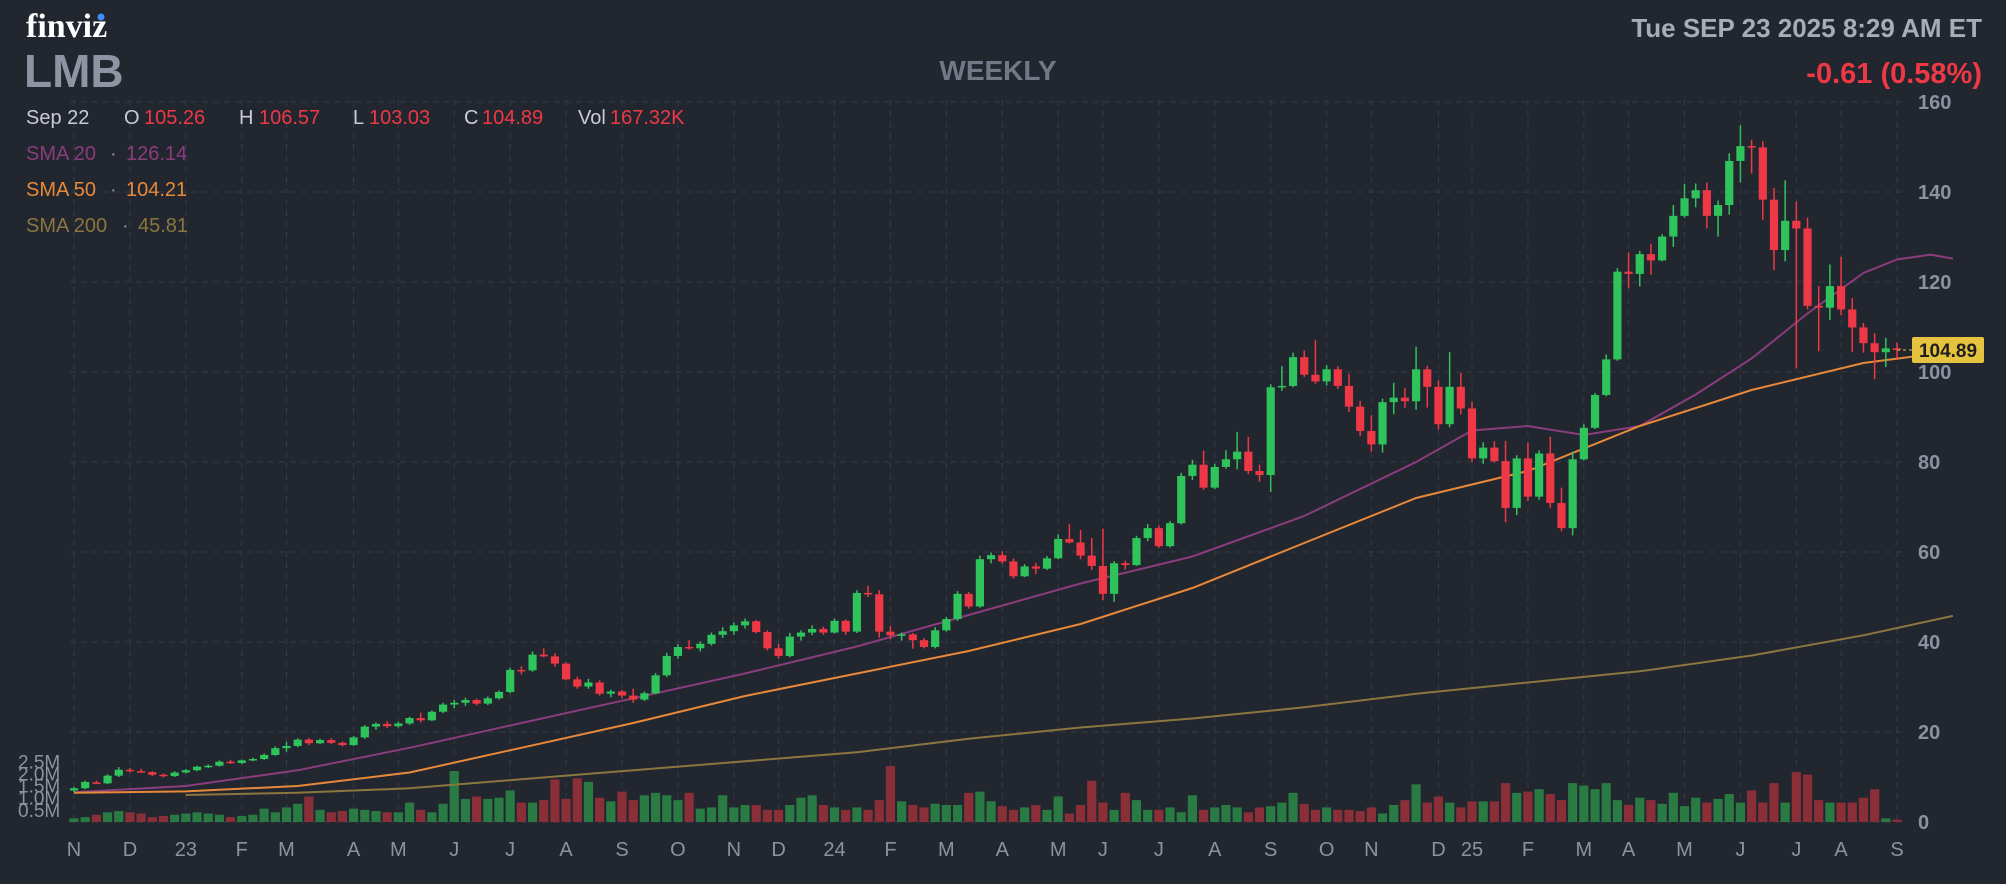 This screenshot has height=884, width=2006. What do you see at coordinates (66, 26) in the screenshot?
I see `logo: finviz` at bounding box center [66, 26].